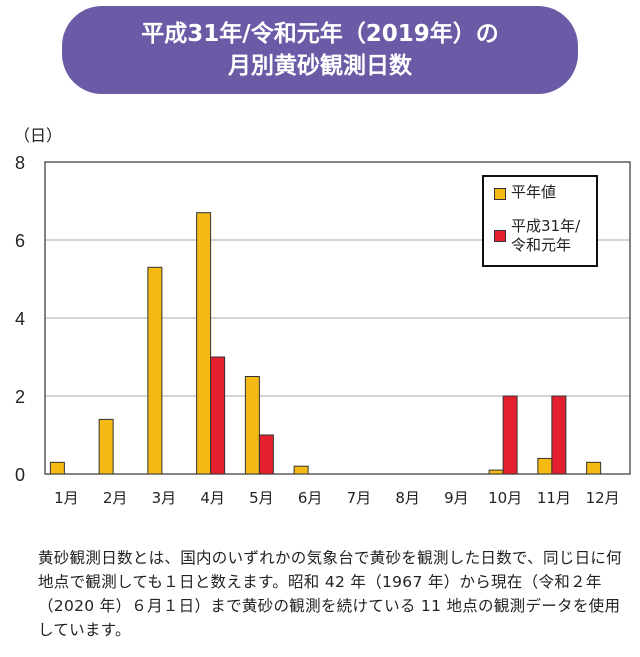  I want to click on y-tick-label: 6, so click(20, 241).